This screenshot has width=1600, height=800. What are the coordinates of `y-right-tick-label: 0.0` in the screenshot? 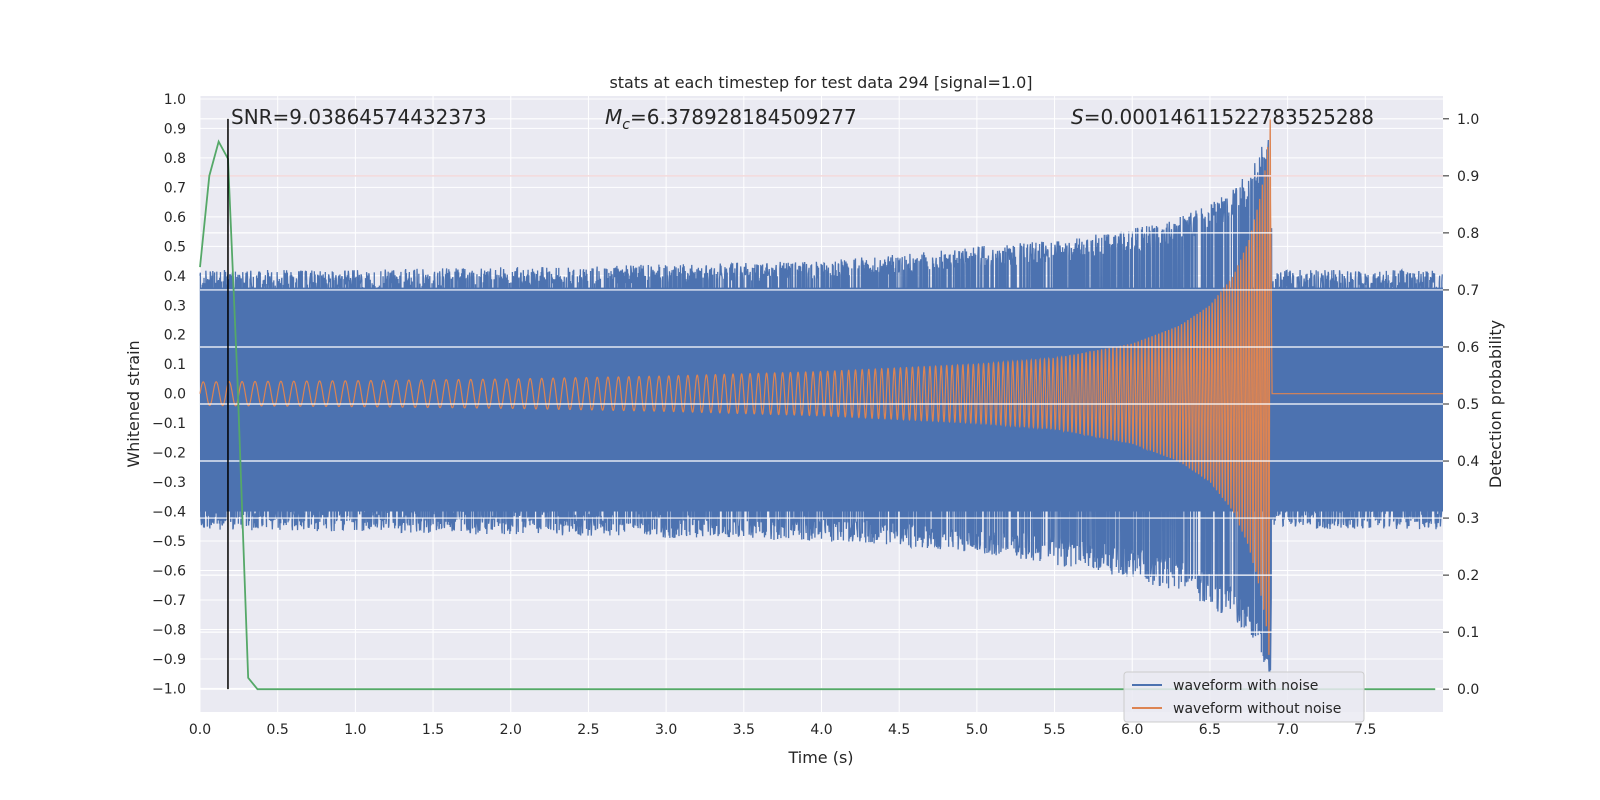 It's located at (1468, 690).